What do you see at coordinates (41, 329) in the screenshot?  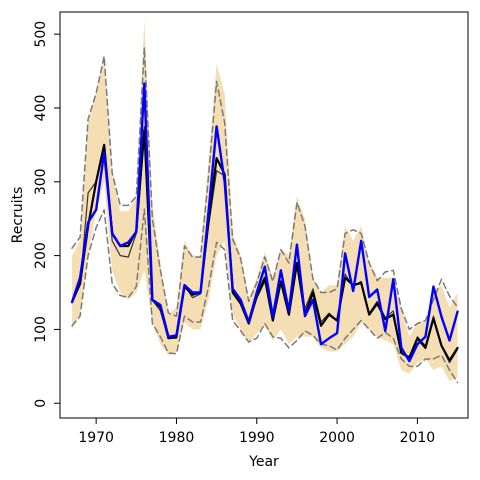 I see `y-tick-label: 100` at bounding box center [41, 329].